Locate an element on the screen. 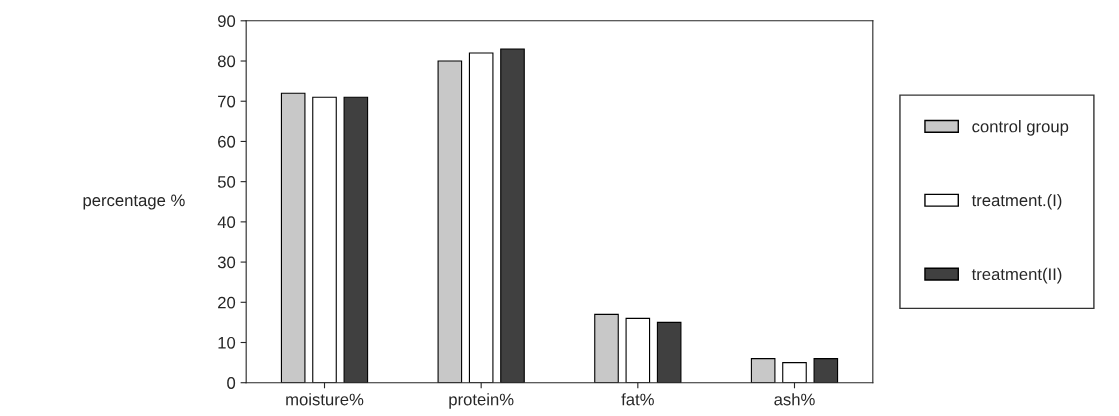 The image size is (1119, 416). y-tick-label: 10 is located at coordinates (227, 342).